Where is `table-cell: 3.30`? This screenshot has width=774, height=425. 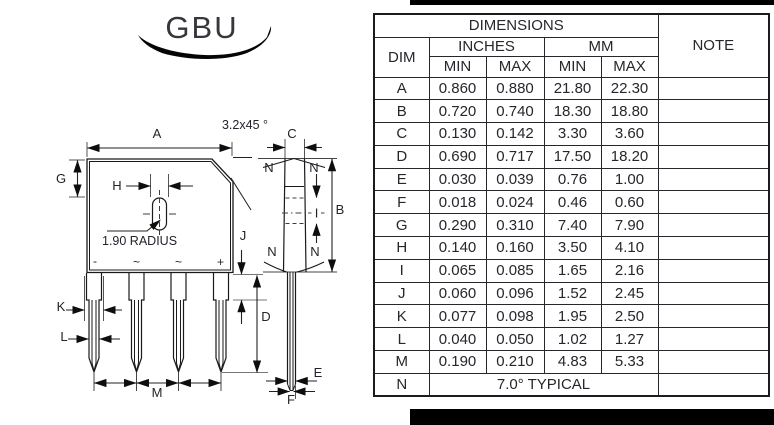 table-cell: 3.30 is located at coordinates (572, 134).